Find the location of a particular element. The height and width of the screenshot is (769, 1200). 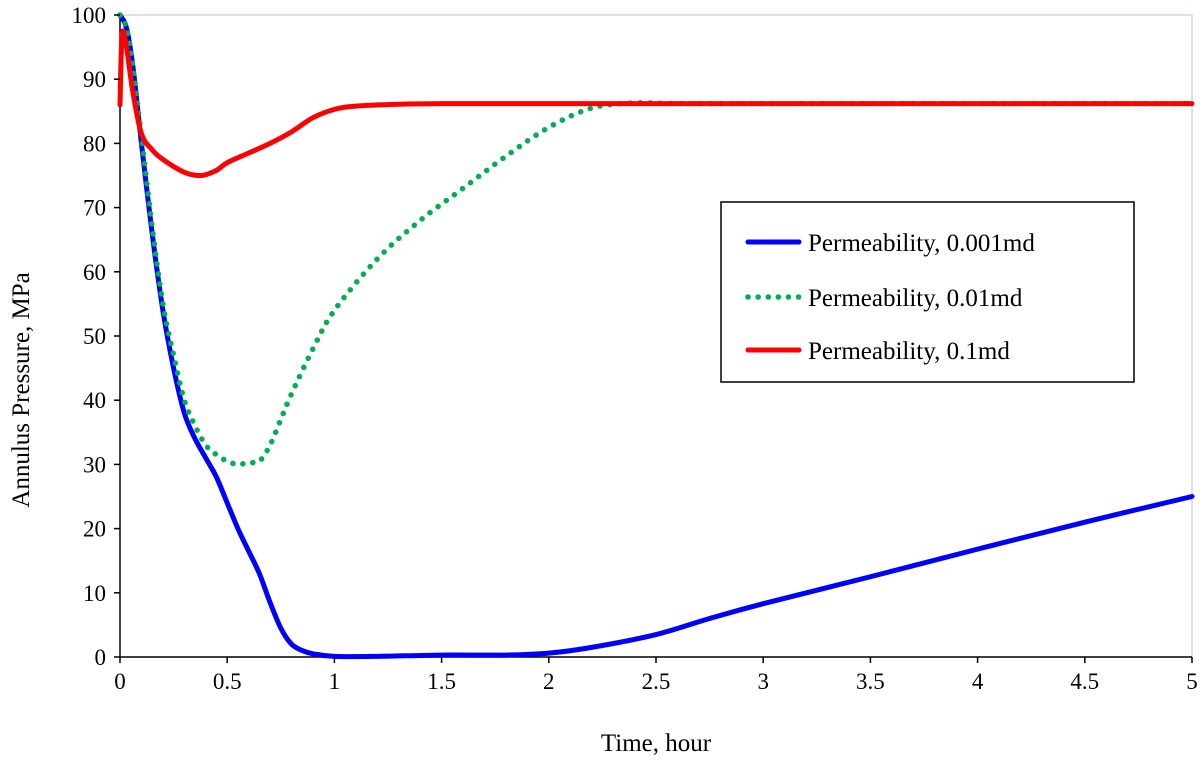

legend-label-3: Permeability, 0.1md is located at coordinates (909, 351).